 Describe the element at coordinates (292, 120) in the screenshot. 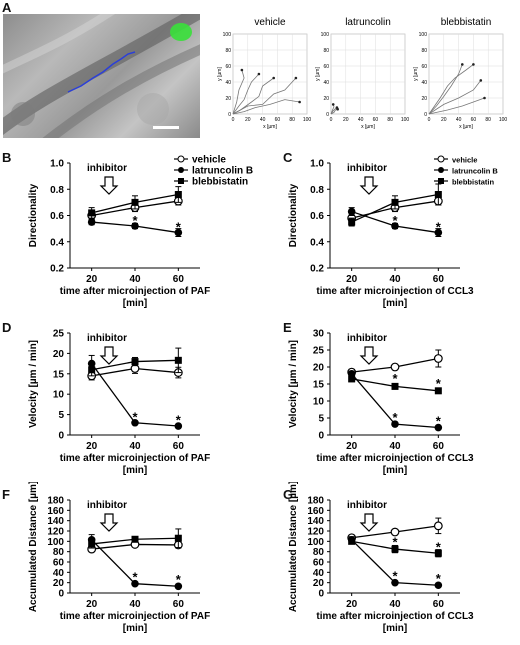

I see `track-x-tick: 80` at that location.